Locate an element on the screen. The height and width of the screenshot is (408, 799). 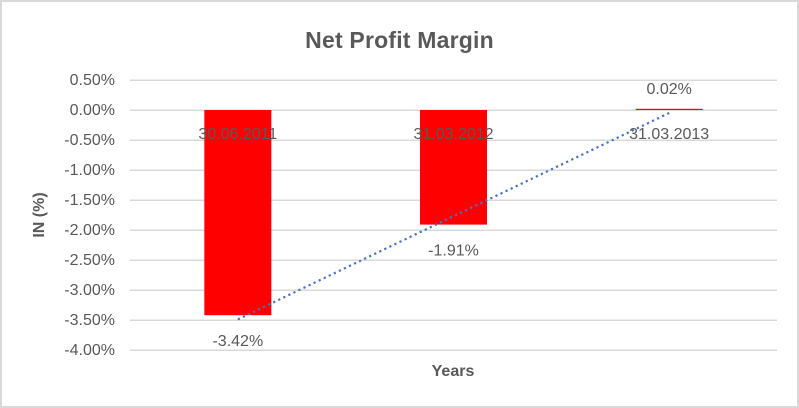
y-tick-label: -1.00% is located at coordinates (89, 170).